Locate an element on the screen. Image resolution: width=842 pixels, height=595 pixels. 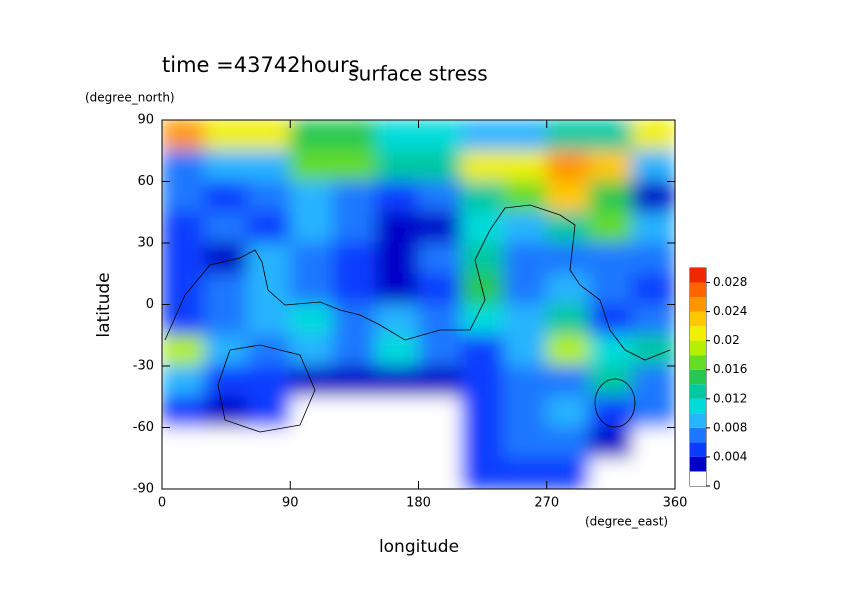
x-axis-label: longitude is located at coordinates (419, 547).